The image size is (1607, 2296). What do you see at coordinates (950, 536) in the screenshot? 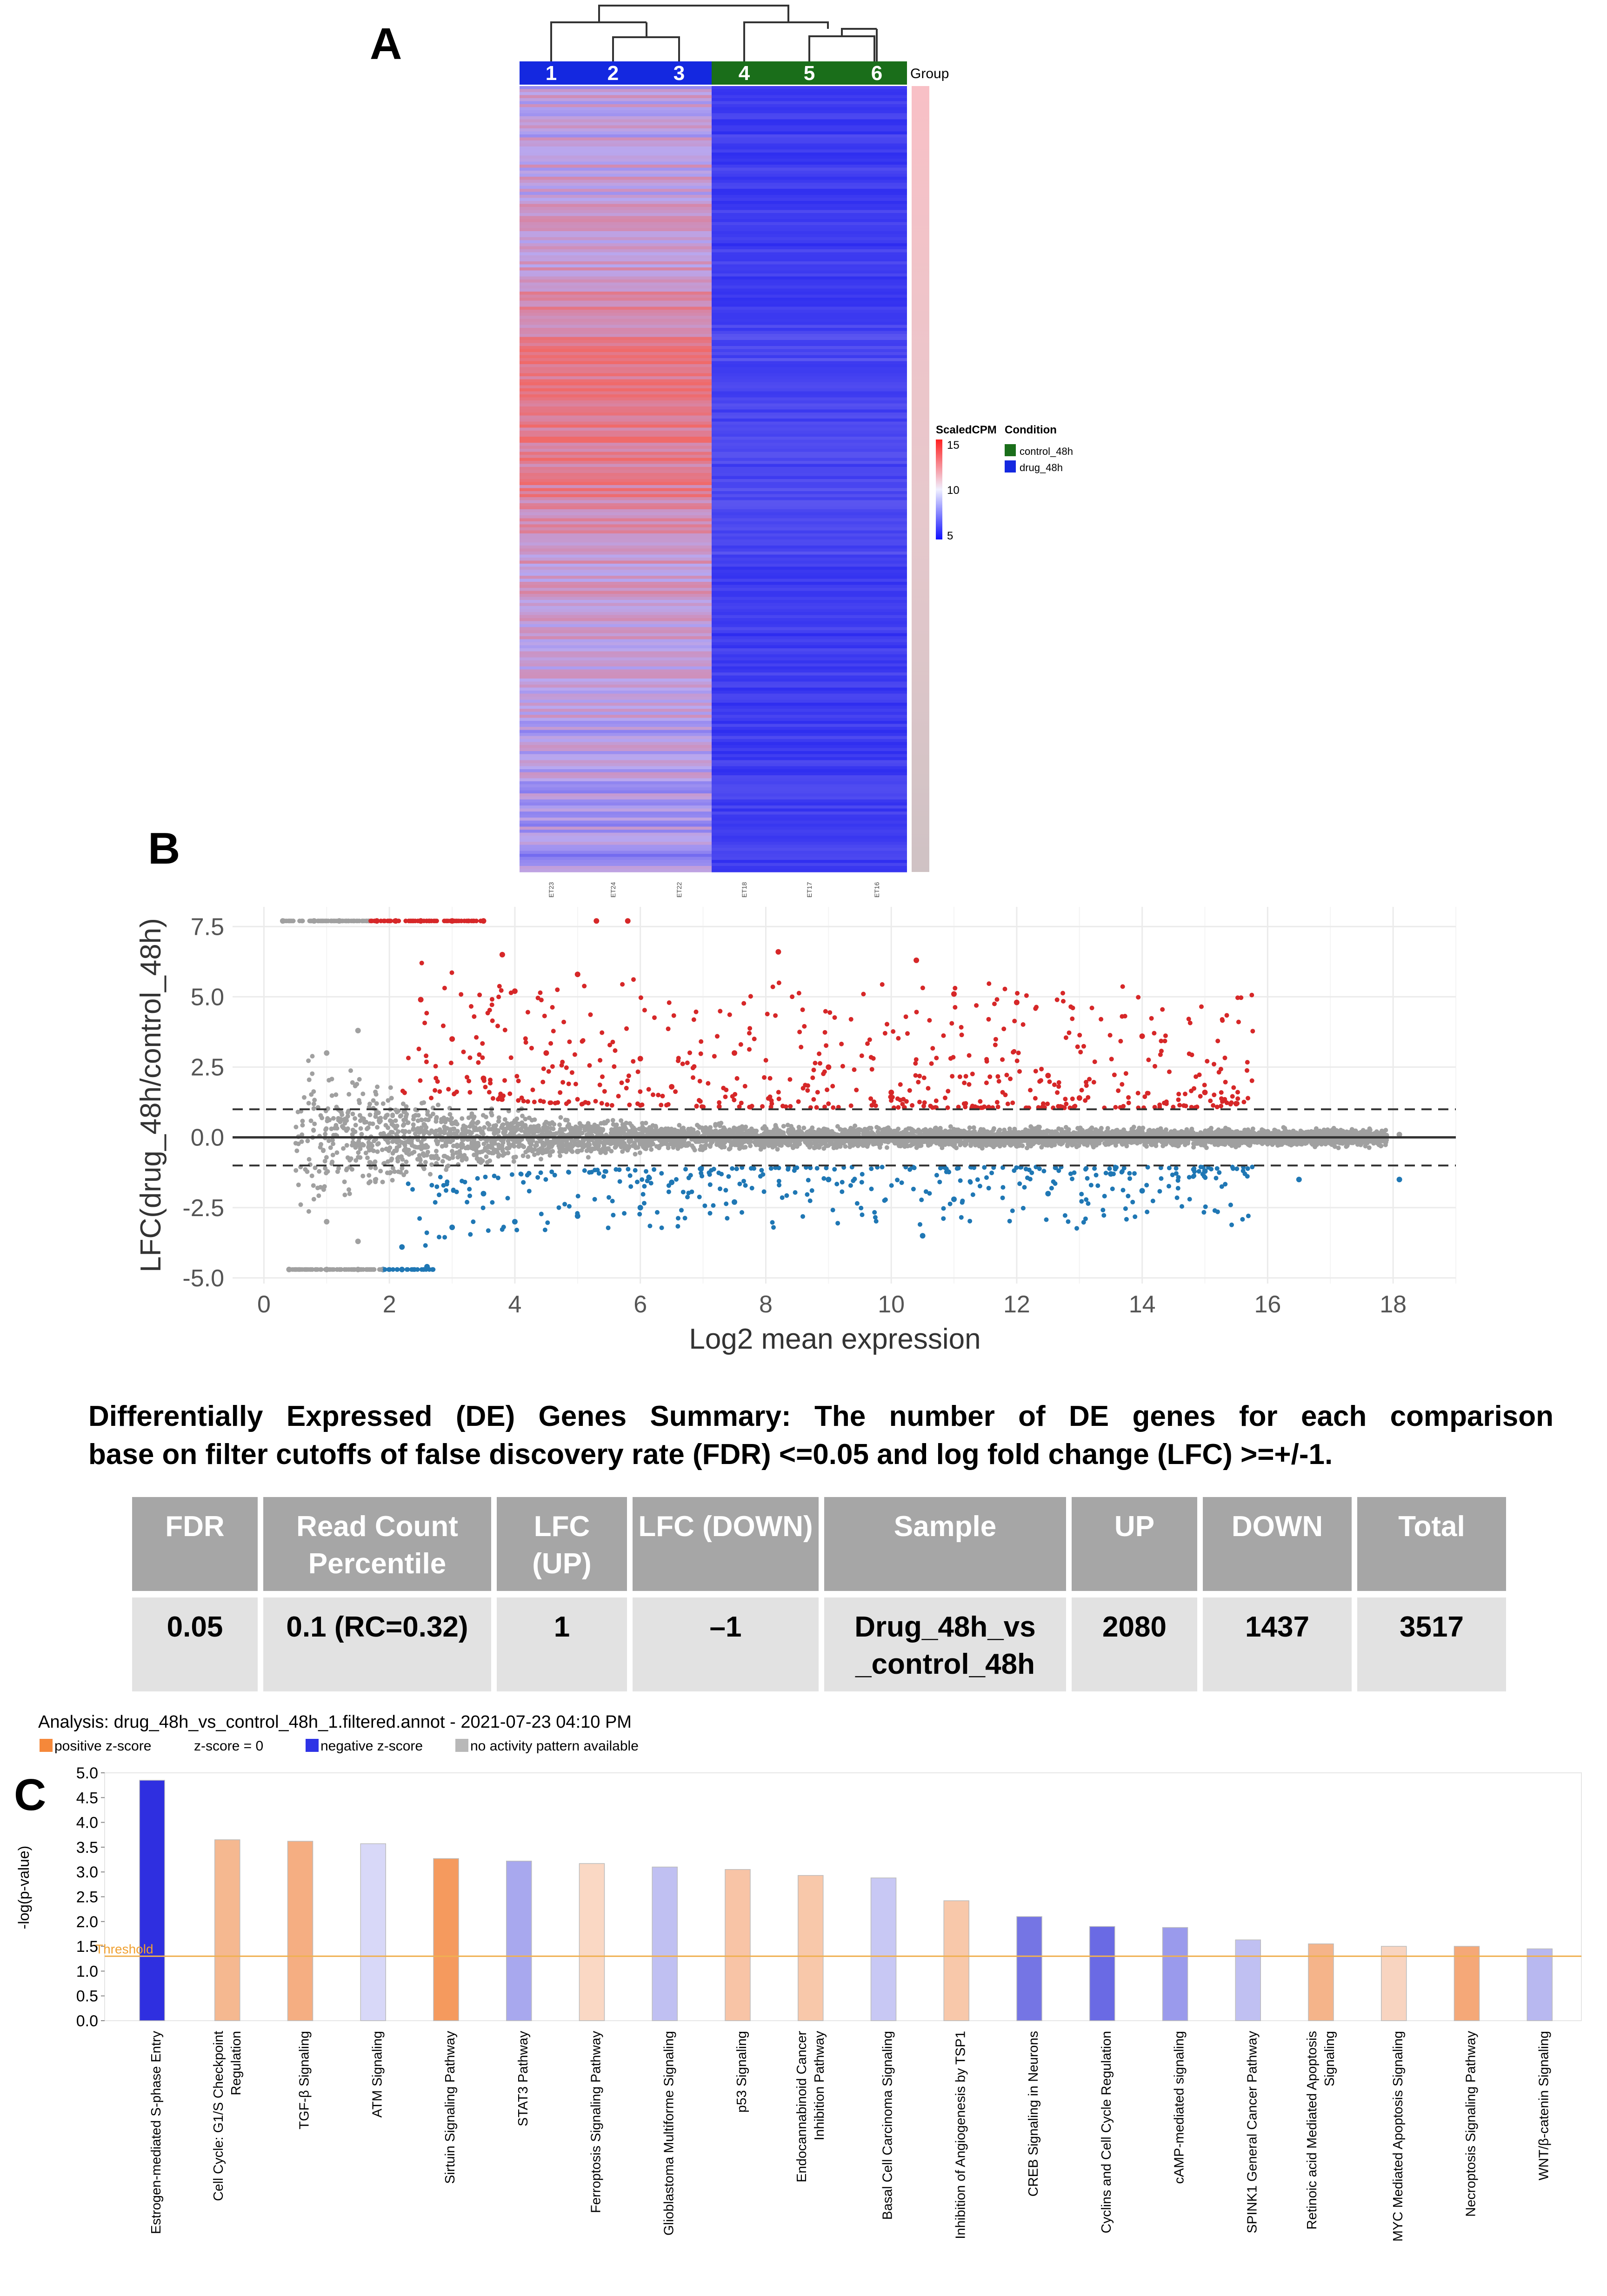
I see `scale-tick-5: 5` at bounding box center [950, 536].